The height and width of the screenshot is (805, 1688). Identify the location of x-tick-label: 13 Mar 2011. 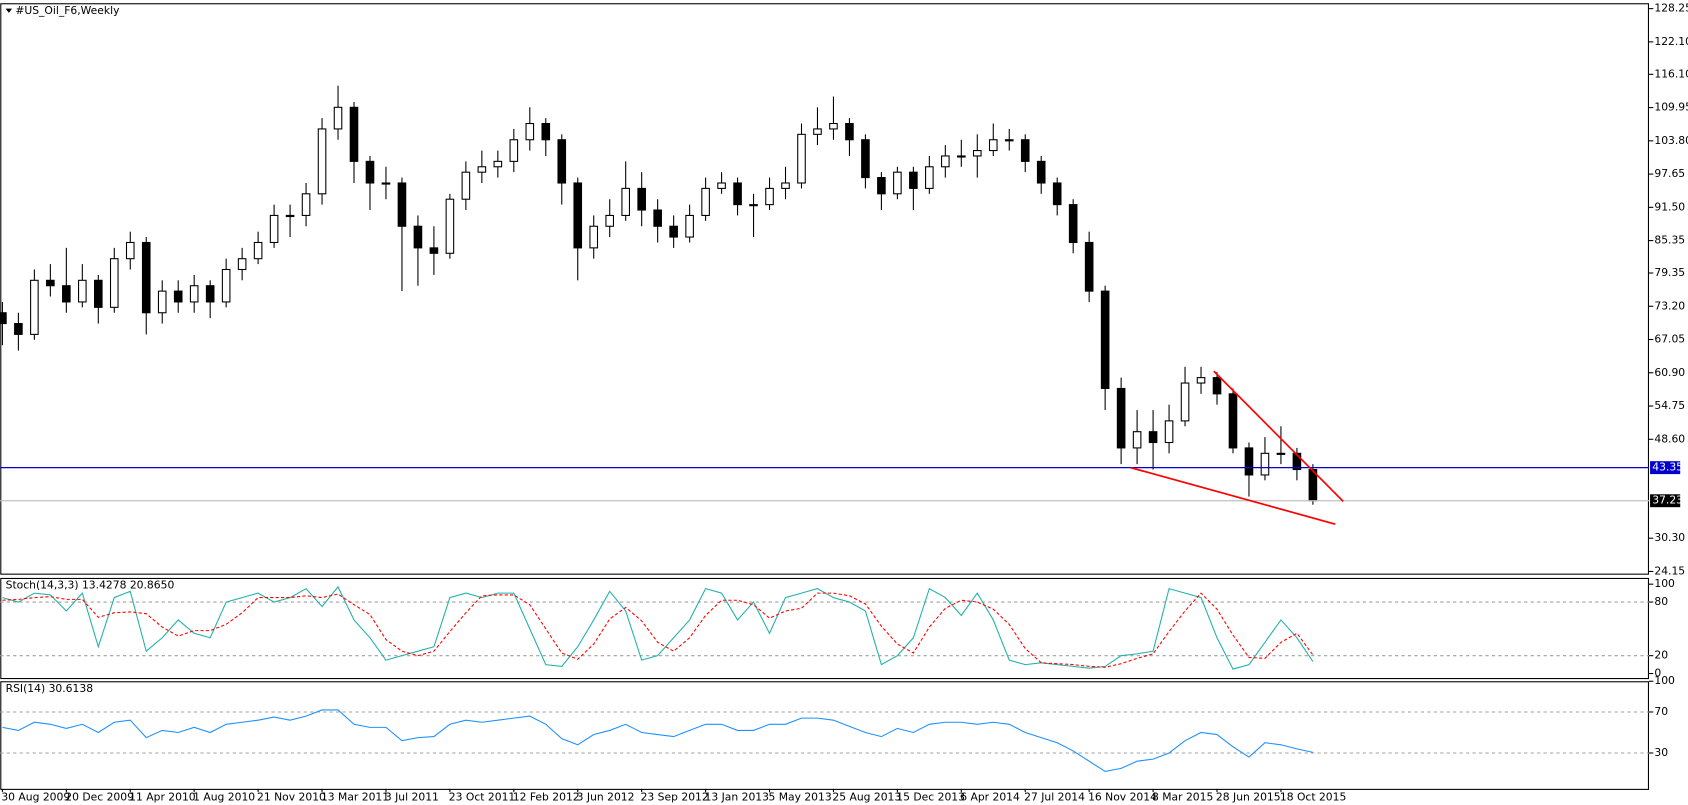
(355, 796).